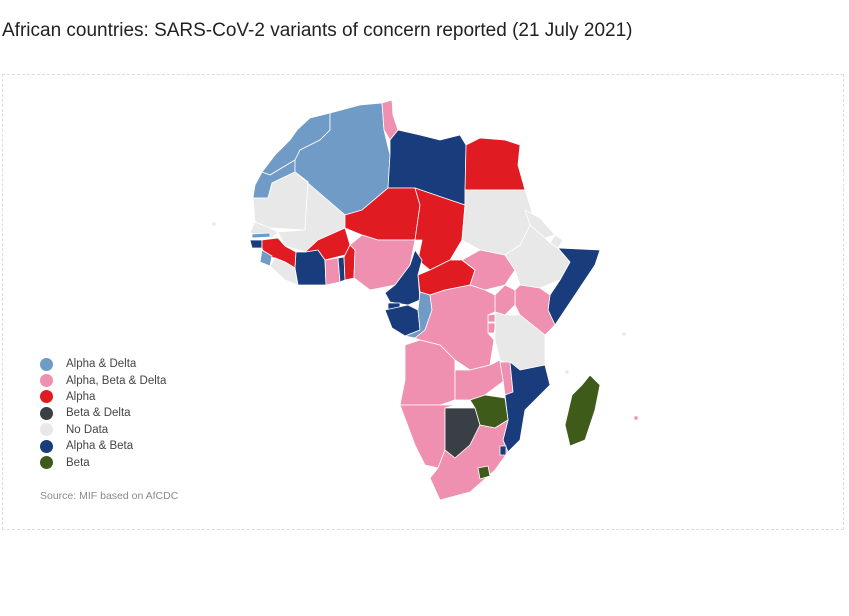 This screenshot has width=849, height=616. I want to click on legend-item-beta-delta: Beta & Delta, so click(103, 413).